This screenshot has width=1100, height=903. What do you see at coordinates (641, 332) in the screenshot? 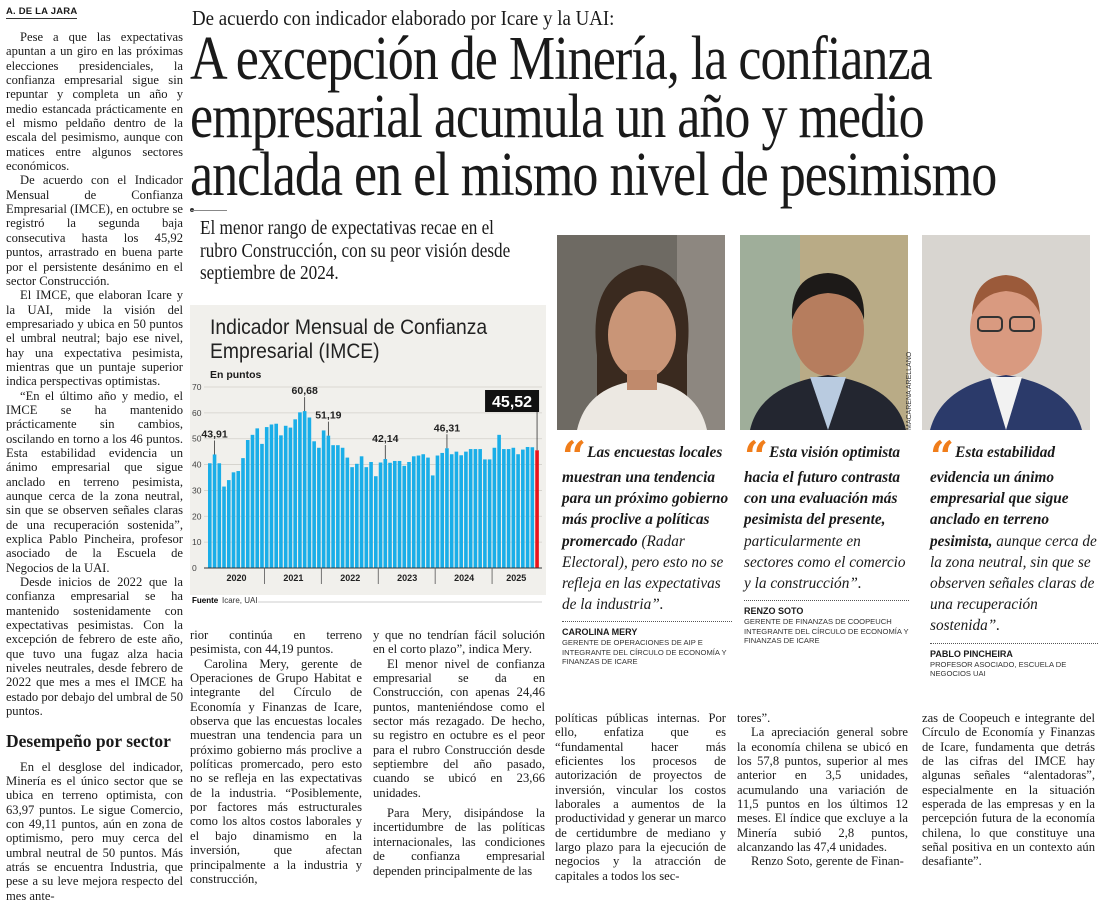
I see `portrait-woman` at bounding box center [641, 332].